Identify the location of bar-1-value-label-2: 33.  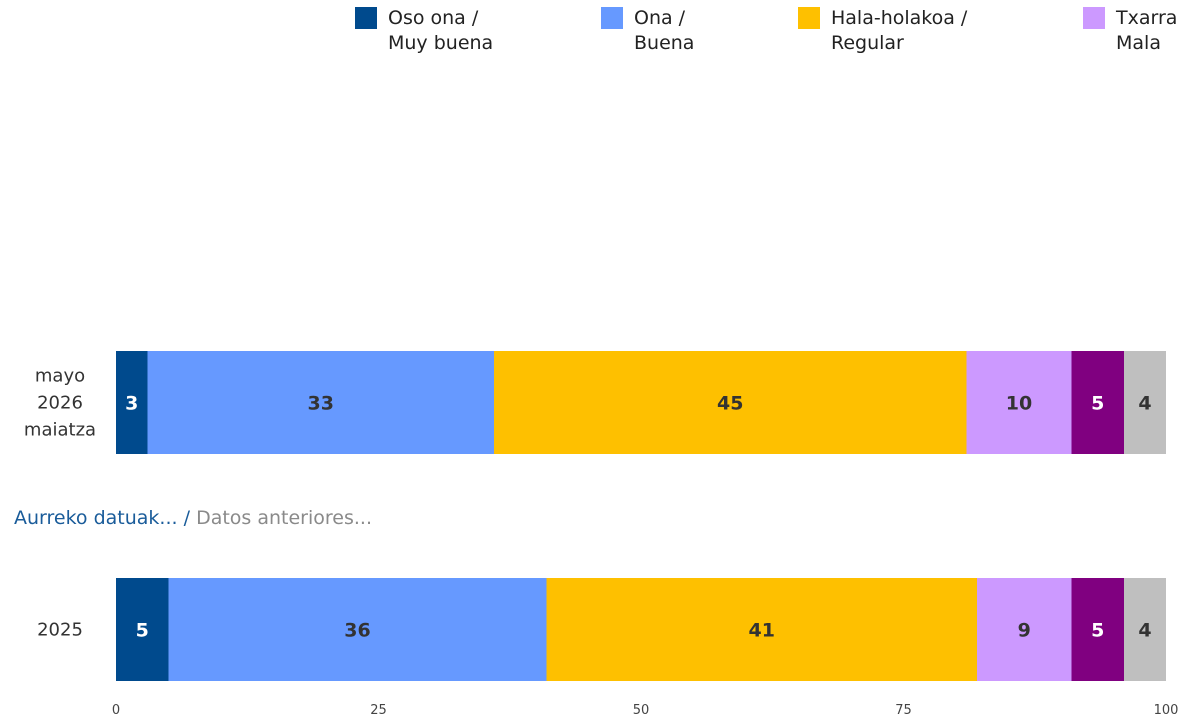
(321, 404).